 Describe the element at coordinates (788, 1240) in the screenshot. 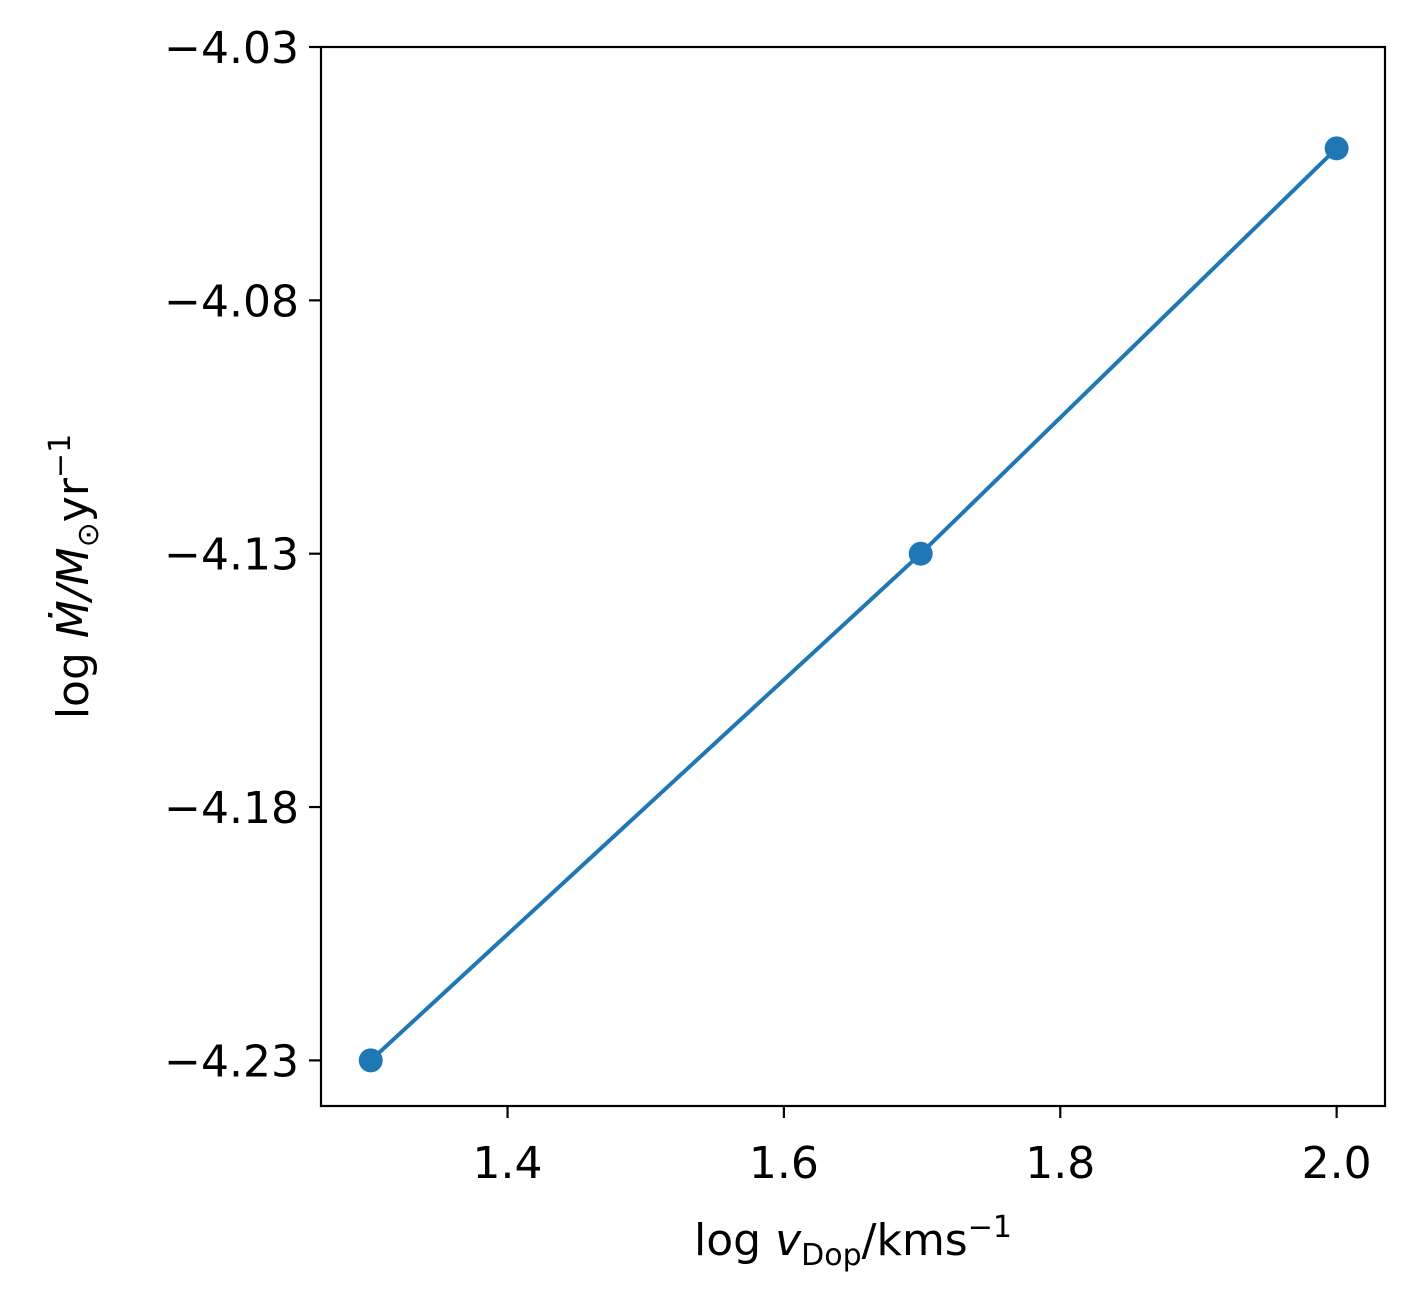

I see `x-axis-label-var: v` at that location.